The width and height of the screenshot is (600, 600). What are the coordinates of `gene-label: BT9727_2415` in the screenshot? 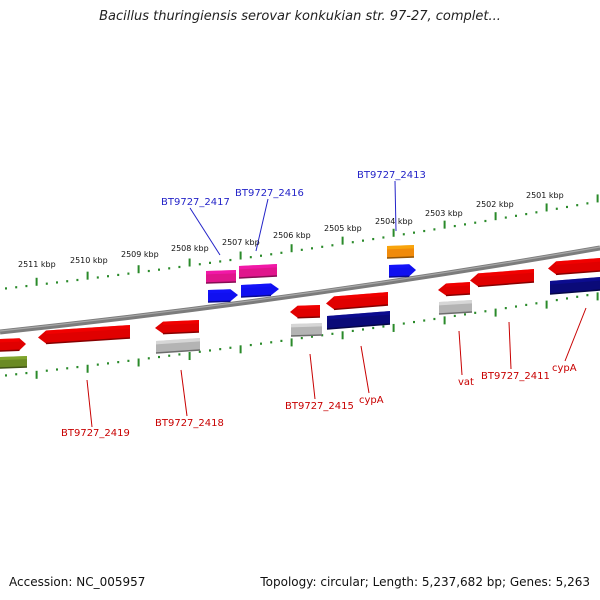 It's located at (319, 406).